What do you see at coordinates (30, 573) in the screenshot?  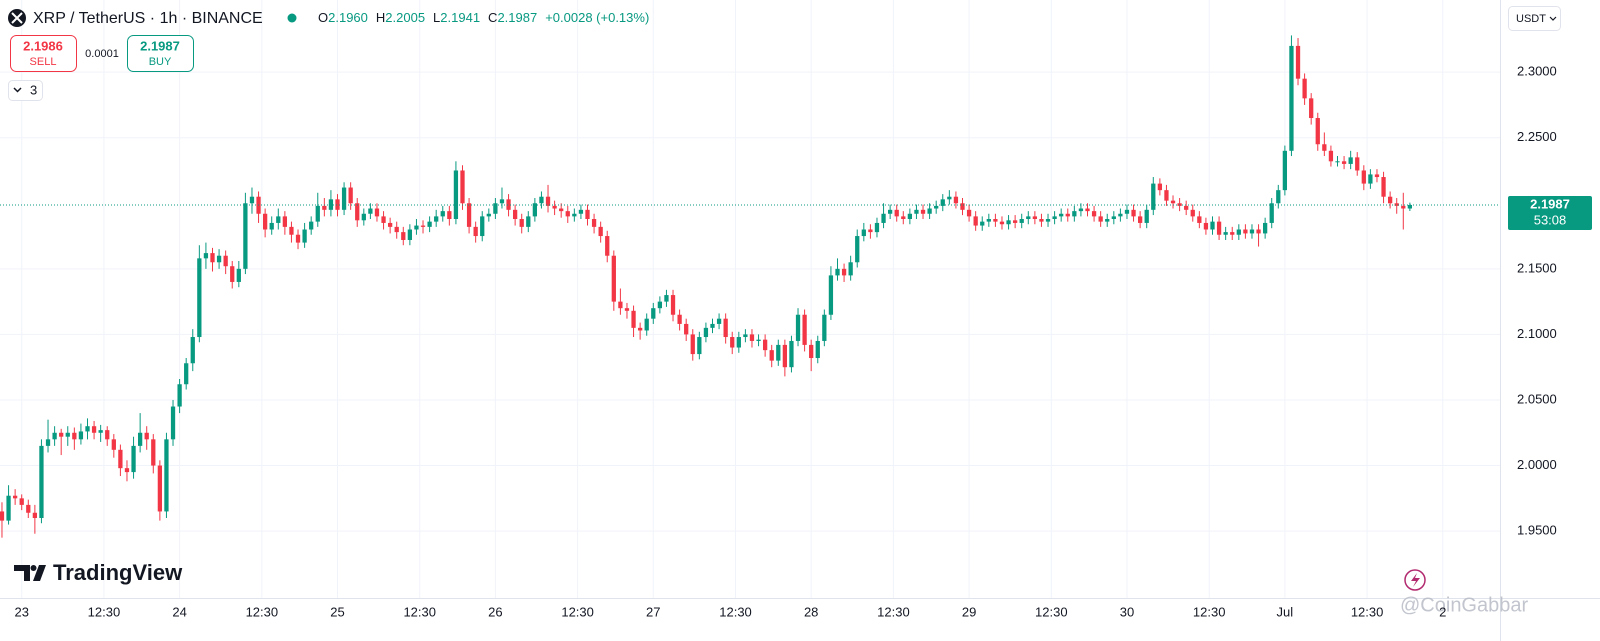 I see `tv-logo` at bounding box center [30, 573].